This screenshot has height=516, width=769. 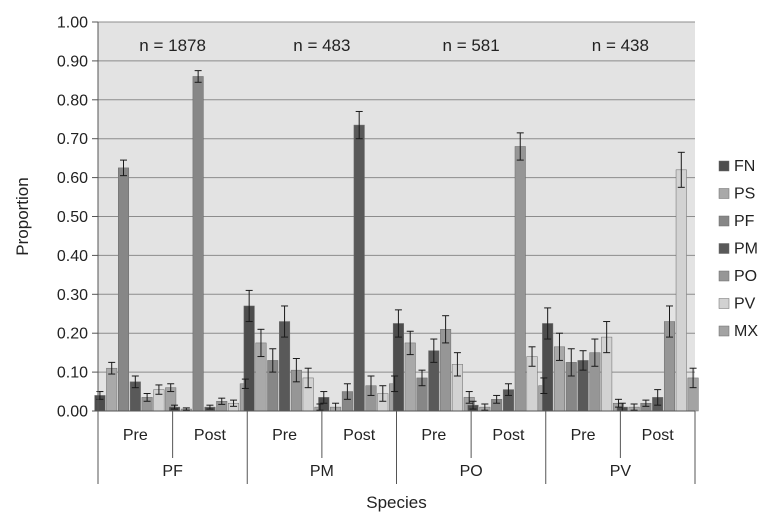 I want to click on y-tick-label: 0.10, so click(x=72, y=373).